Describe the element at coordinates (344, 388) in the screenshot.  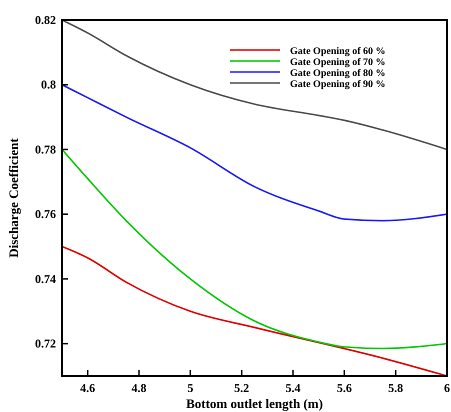
I see `x-tick-label: 5.6` at that location.